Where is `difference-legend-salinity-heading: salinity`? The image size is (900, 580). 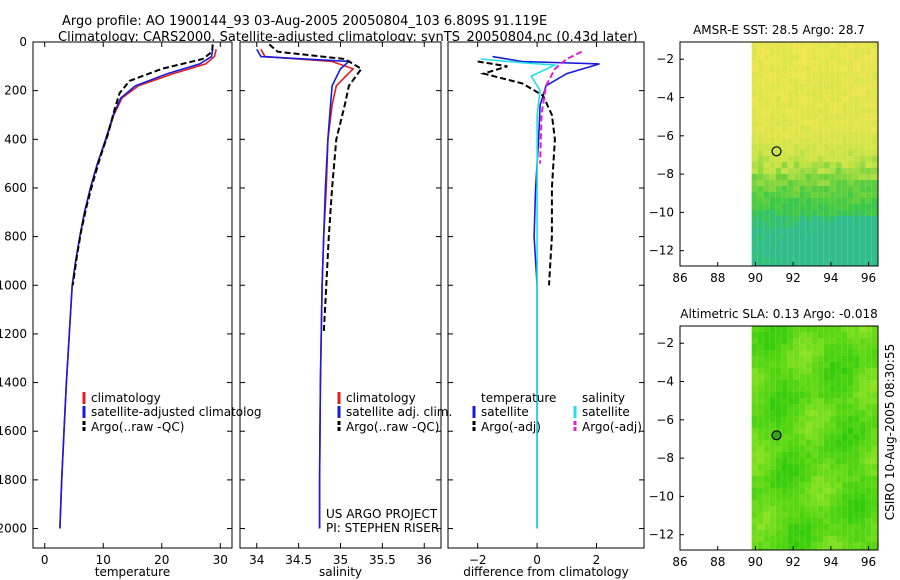
difference-legend-salinity-heading: salinity is located at coordinates (603, 398).